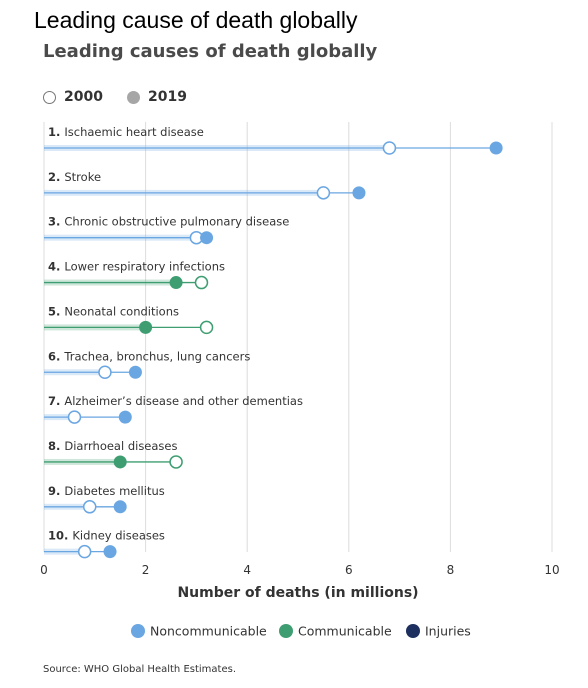 The width and height of the screenshot is (588, 688). What do you see at coordinates (113, 311) in the screenshot?
I see `row-label: 5. Neonatal conditions` at bounding box center [113, 311].